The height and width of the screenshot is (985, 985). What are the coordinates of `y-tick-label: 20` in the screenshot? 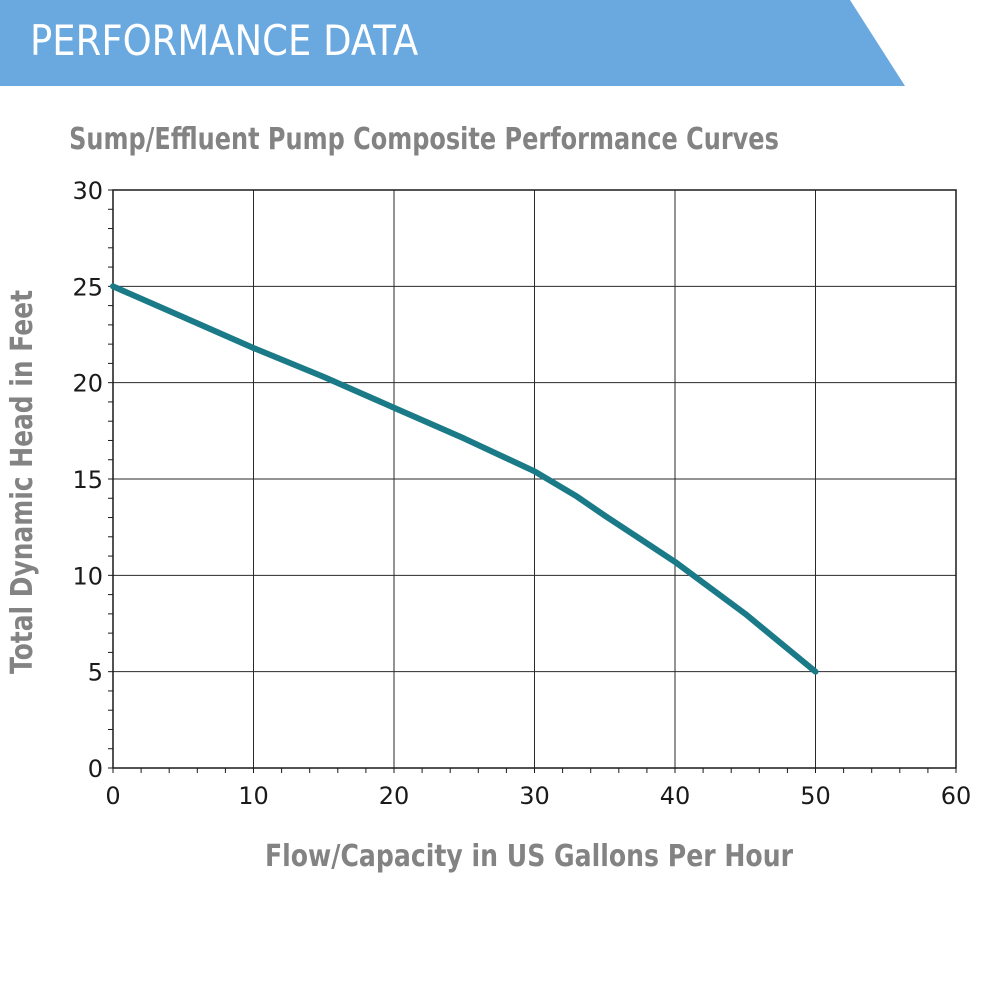 It's located at (87, 384).